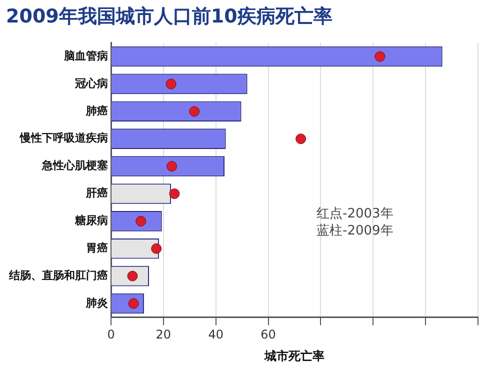  I want to click on y-tick-label: 肺炎, so click(97, 303).